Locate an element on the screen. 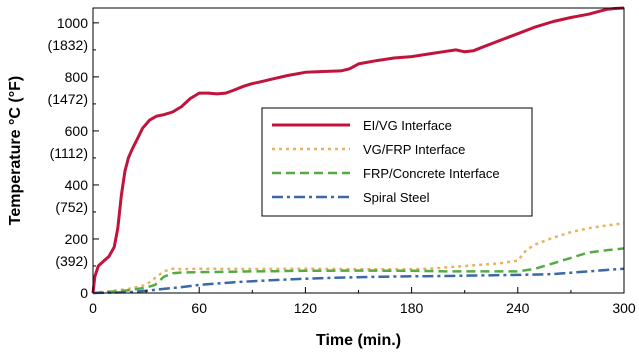  x-tick-label: 180 is located at coordinates (412, 308).